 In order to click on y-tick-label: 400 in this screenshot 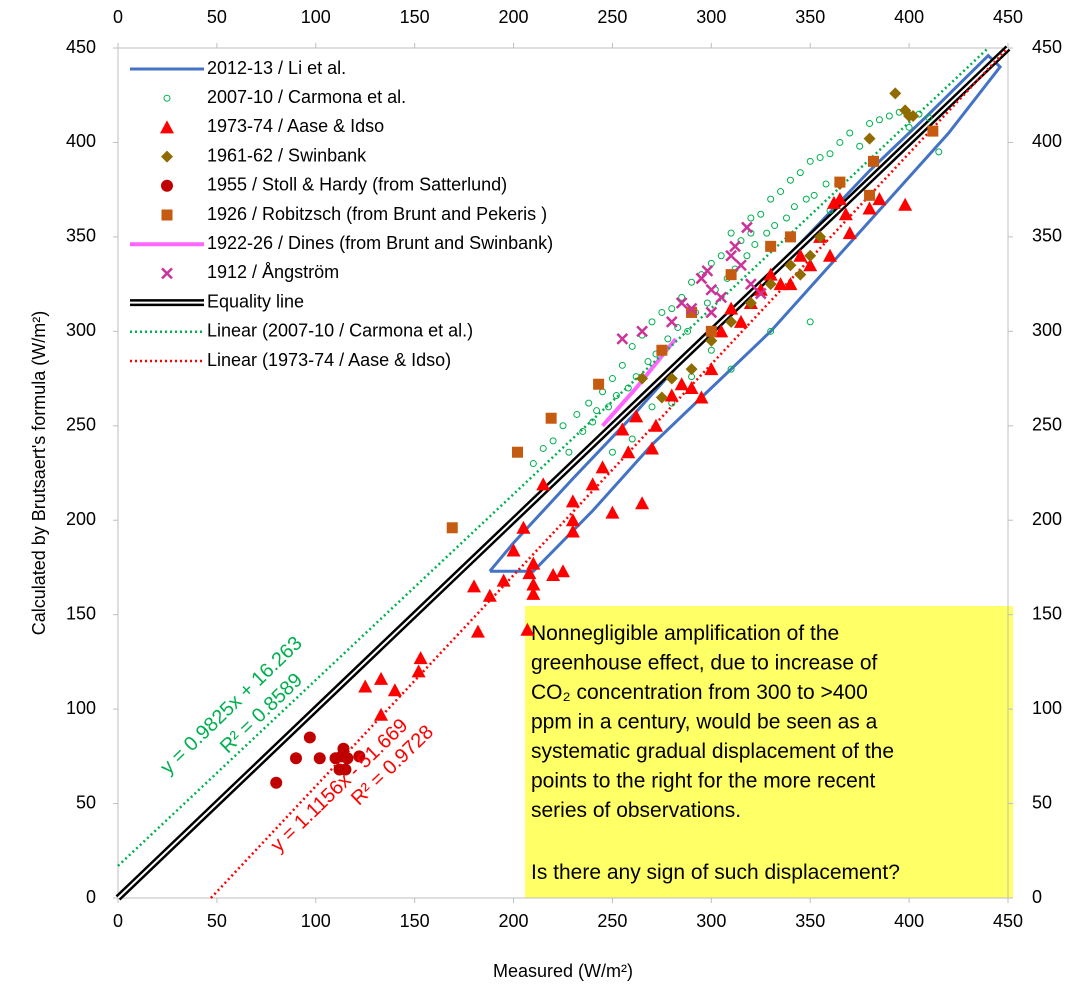, I will do `click(81, 141)`.